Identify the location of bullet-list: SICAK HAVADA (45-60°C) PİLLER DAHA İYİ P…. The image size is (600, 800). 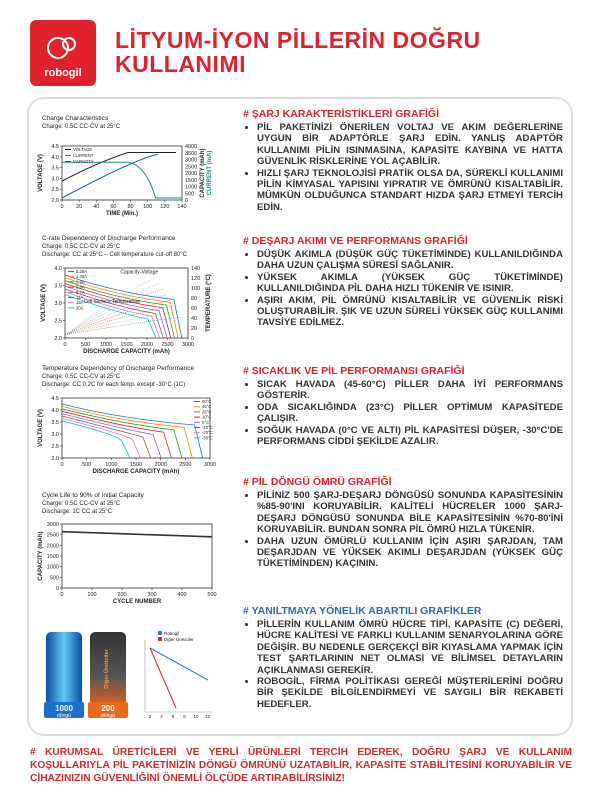
(403, 413).